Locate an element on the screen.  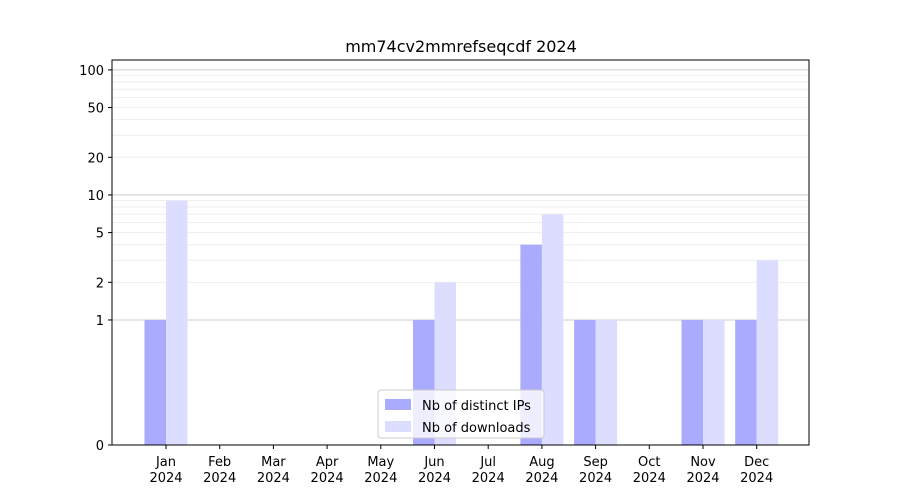
x-tick-label: Sep 2024 is located at coordinates (595, 470).